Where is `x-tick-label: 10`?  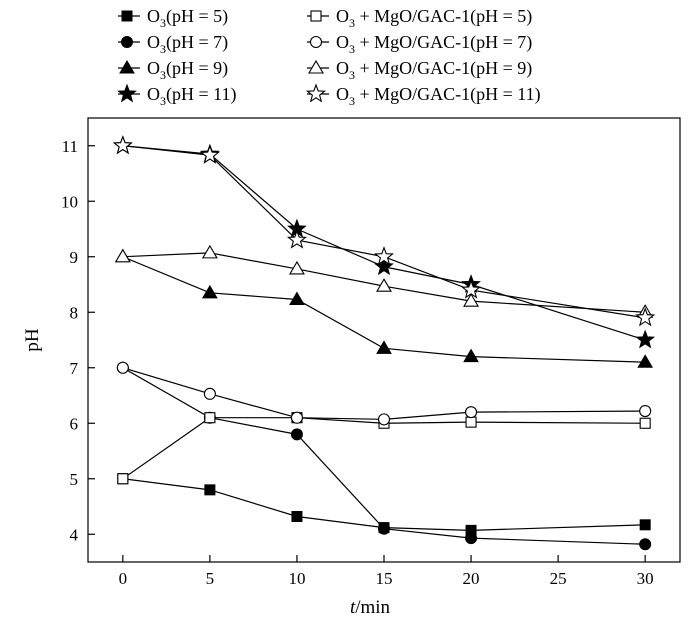
x-tick-label: 10 is located at coordinates (296, 578).